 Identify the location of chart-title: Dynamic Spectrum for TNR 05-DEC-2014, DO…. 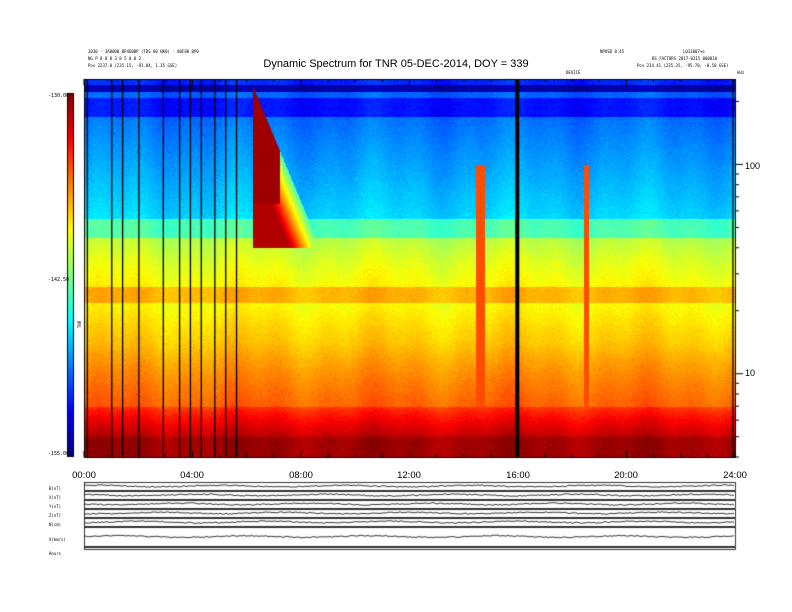
(396, 64).